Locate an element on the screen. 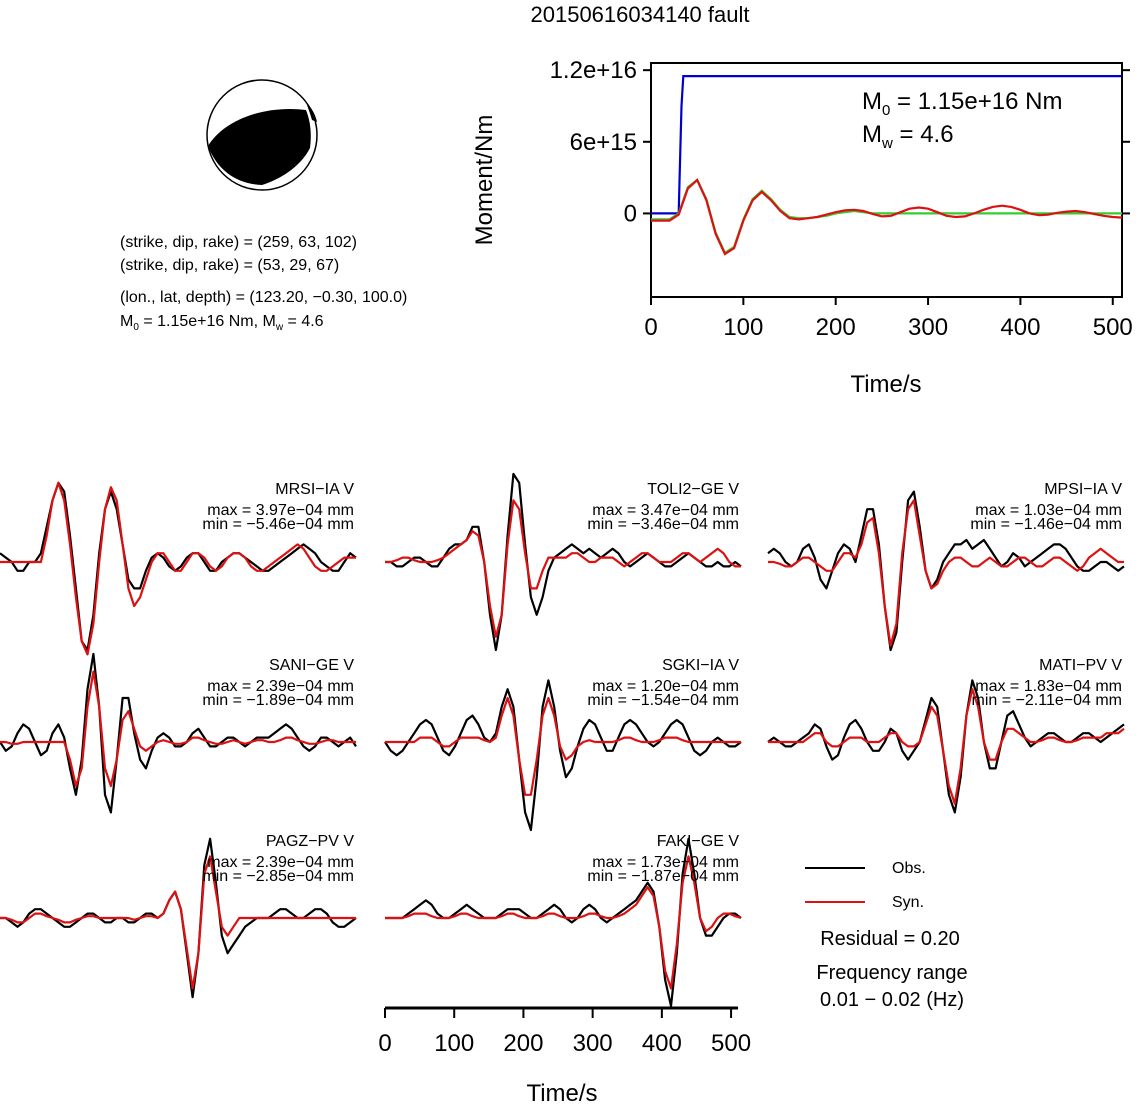 The image size is (1137, 1109). moment-y-axis-label: Moment/Nm is located at coordinates (484, 180).